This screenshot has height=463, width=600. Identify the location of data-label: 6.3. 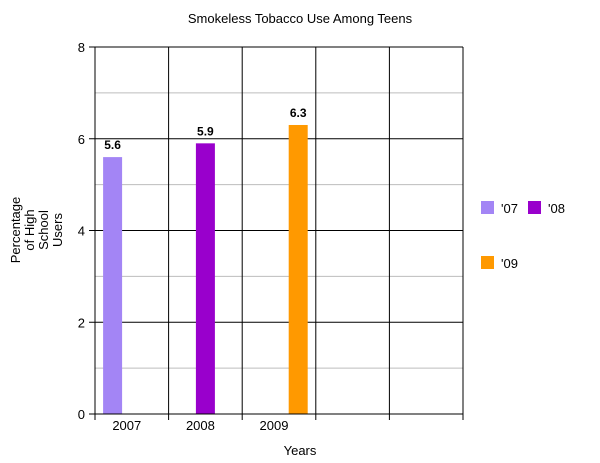
(298, 113).